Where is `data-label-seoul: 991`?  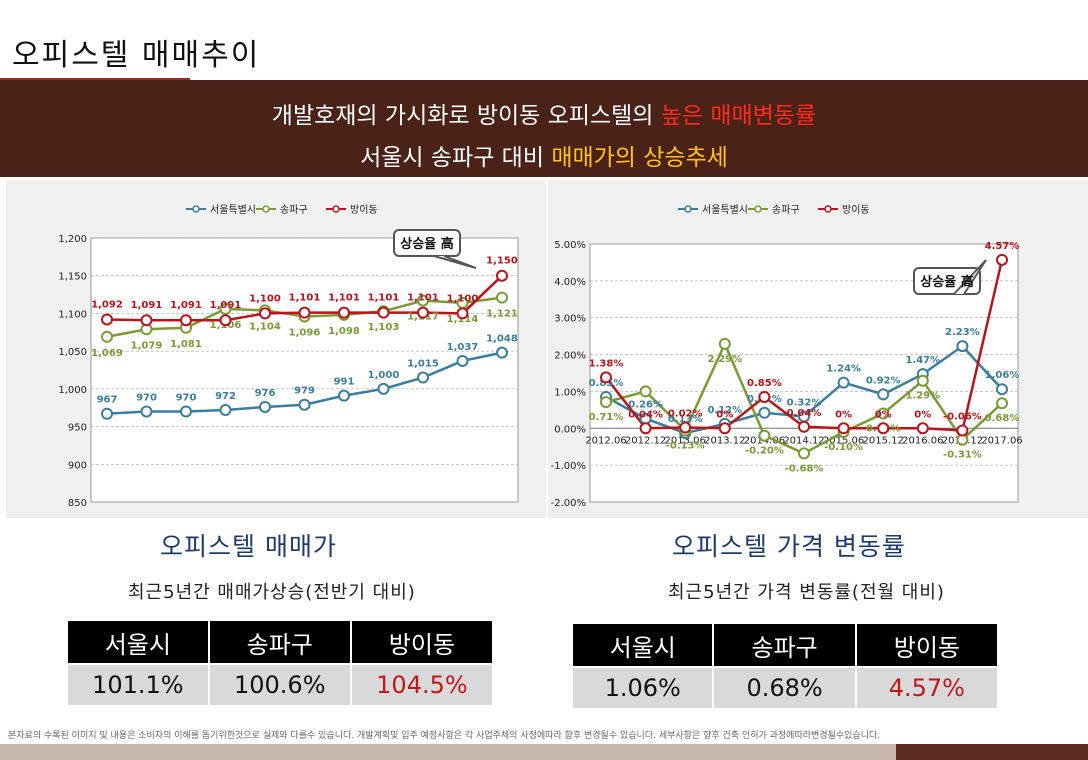 data-label-seoul: 991 is located at coordinates (344, 382).